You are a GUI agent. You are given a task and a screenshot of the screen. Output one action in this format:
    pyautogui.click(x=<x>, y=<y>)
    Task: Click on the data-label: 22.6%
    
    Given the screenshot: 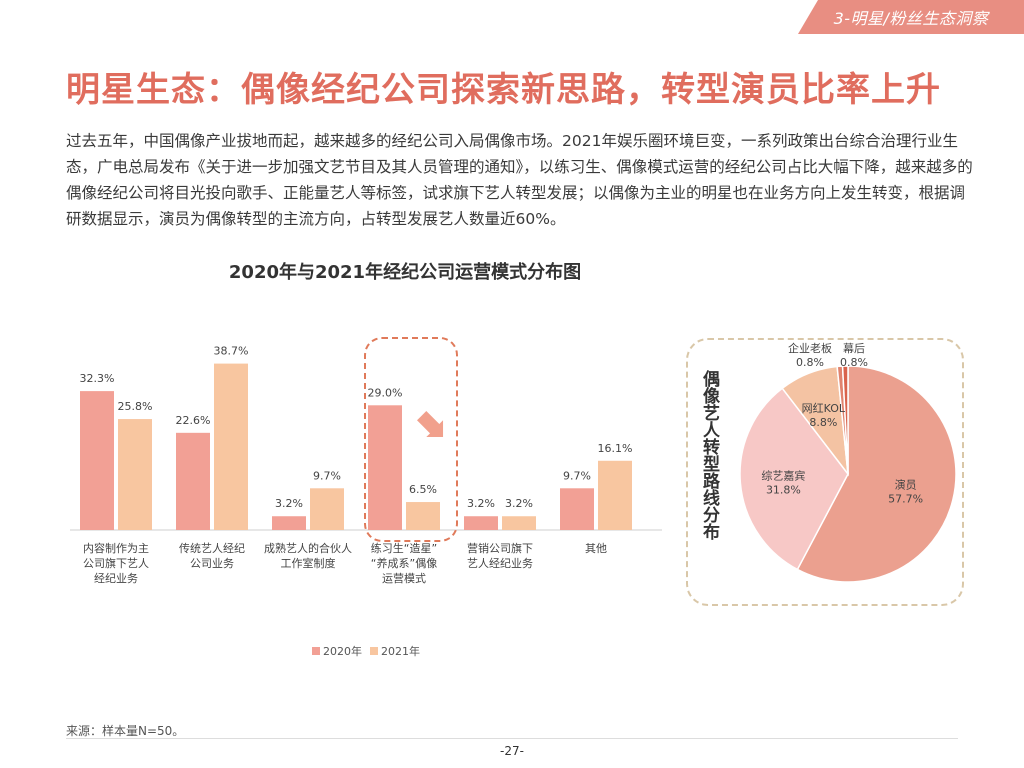 What is the action you would take?
    pyautogui.click(x=193, y=420)
    